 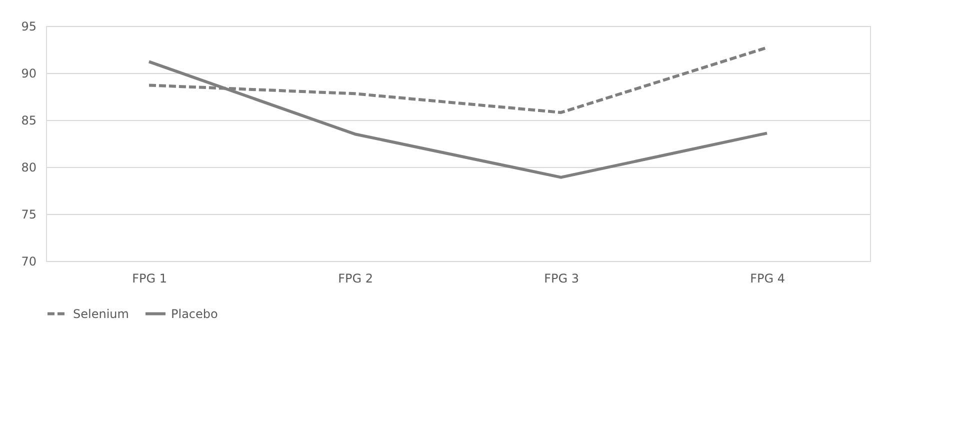 I want to click on y-tick-label: 80, so click(x=28, y=167).